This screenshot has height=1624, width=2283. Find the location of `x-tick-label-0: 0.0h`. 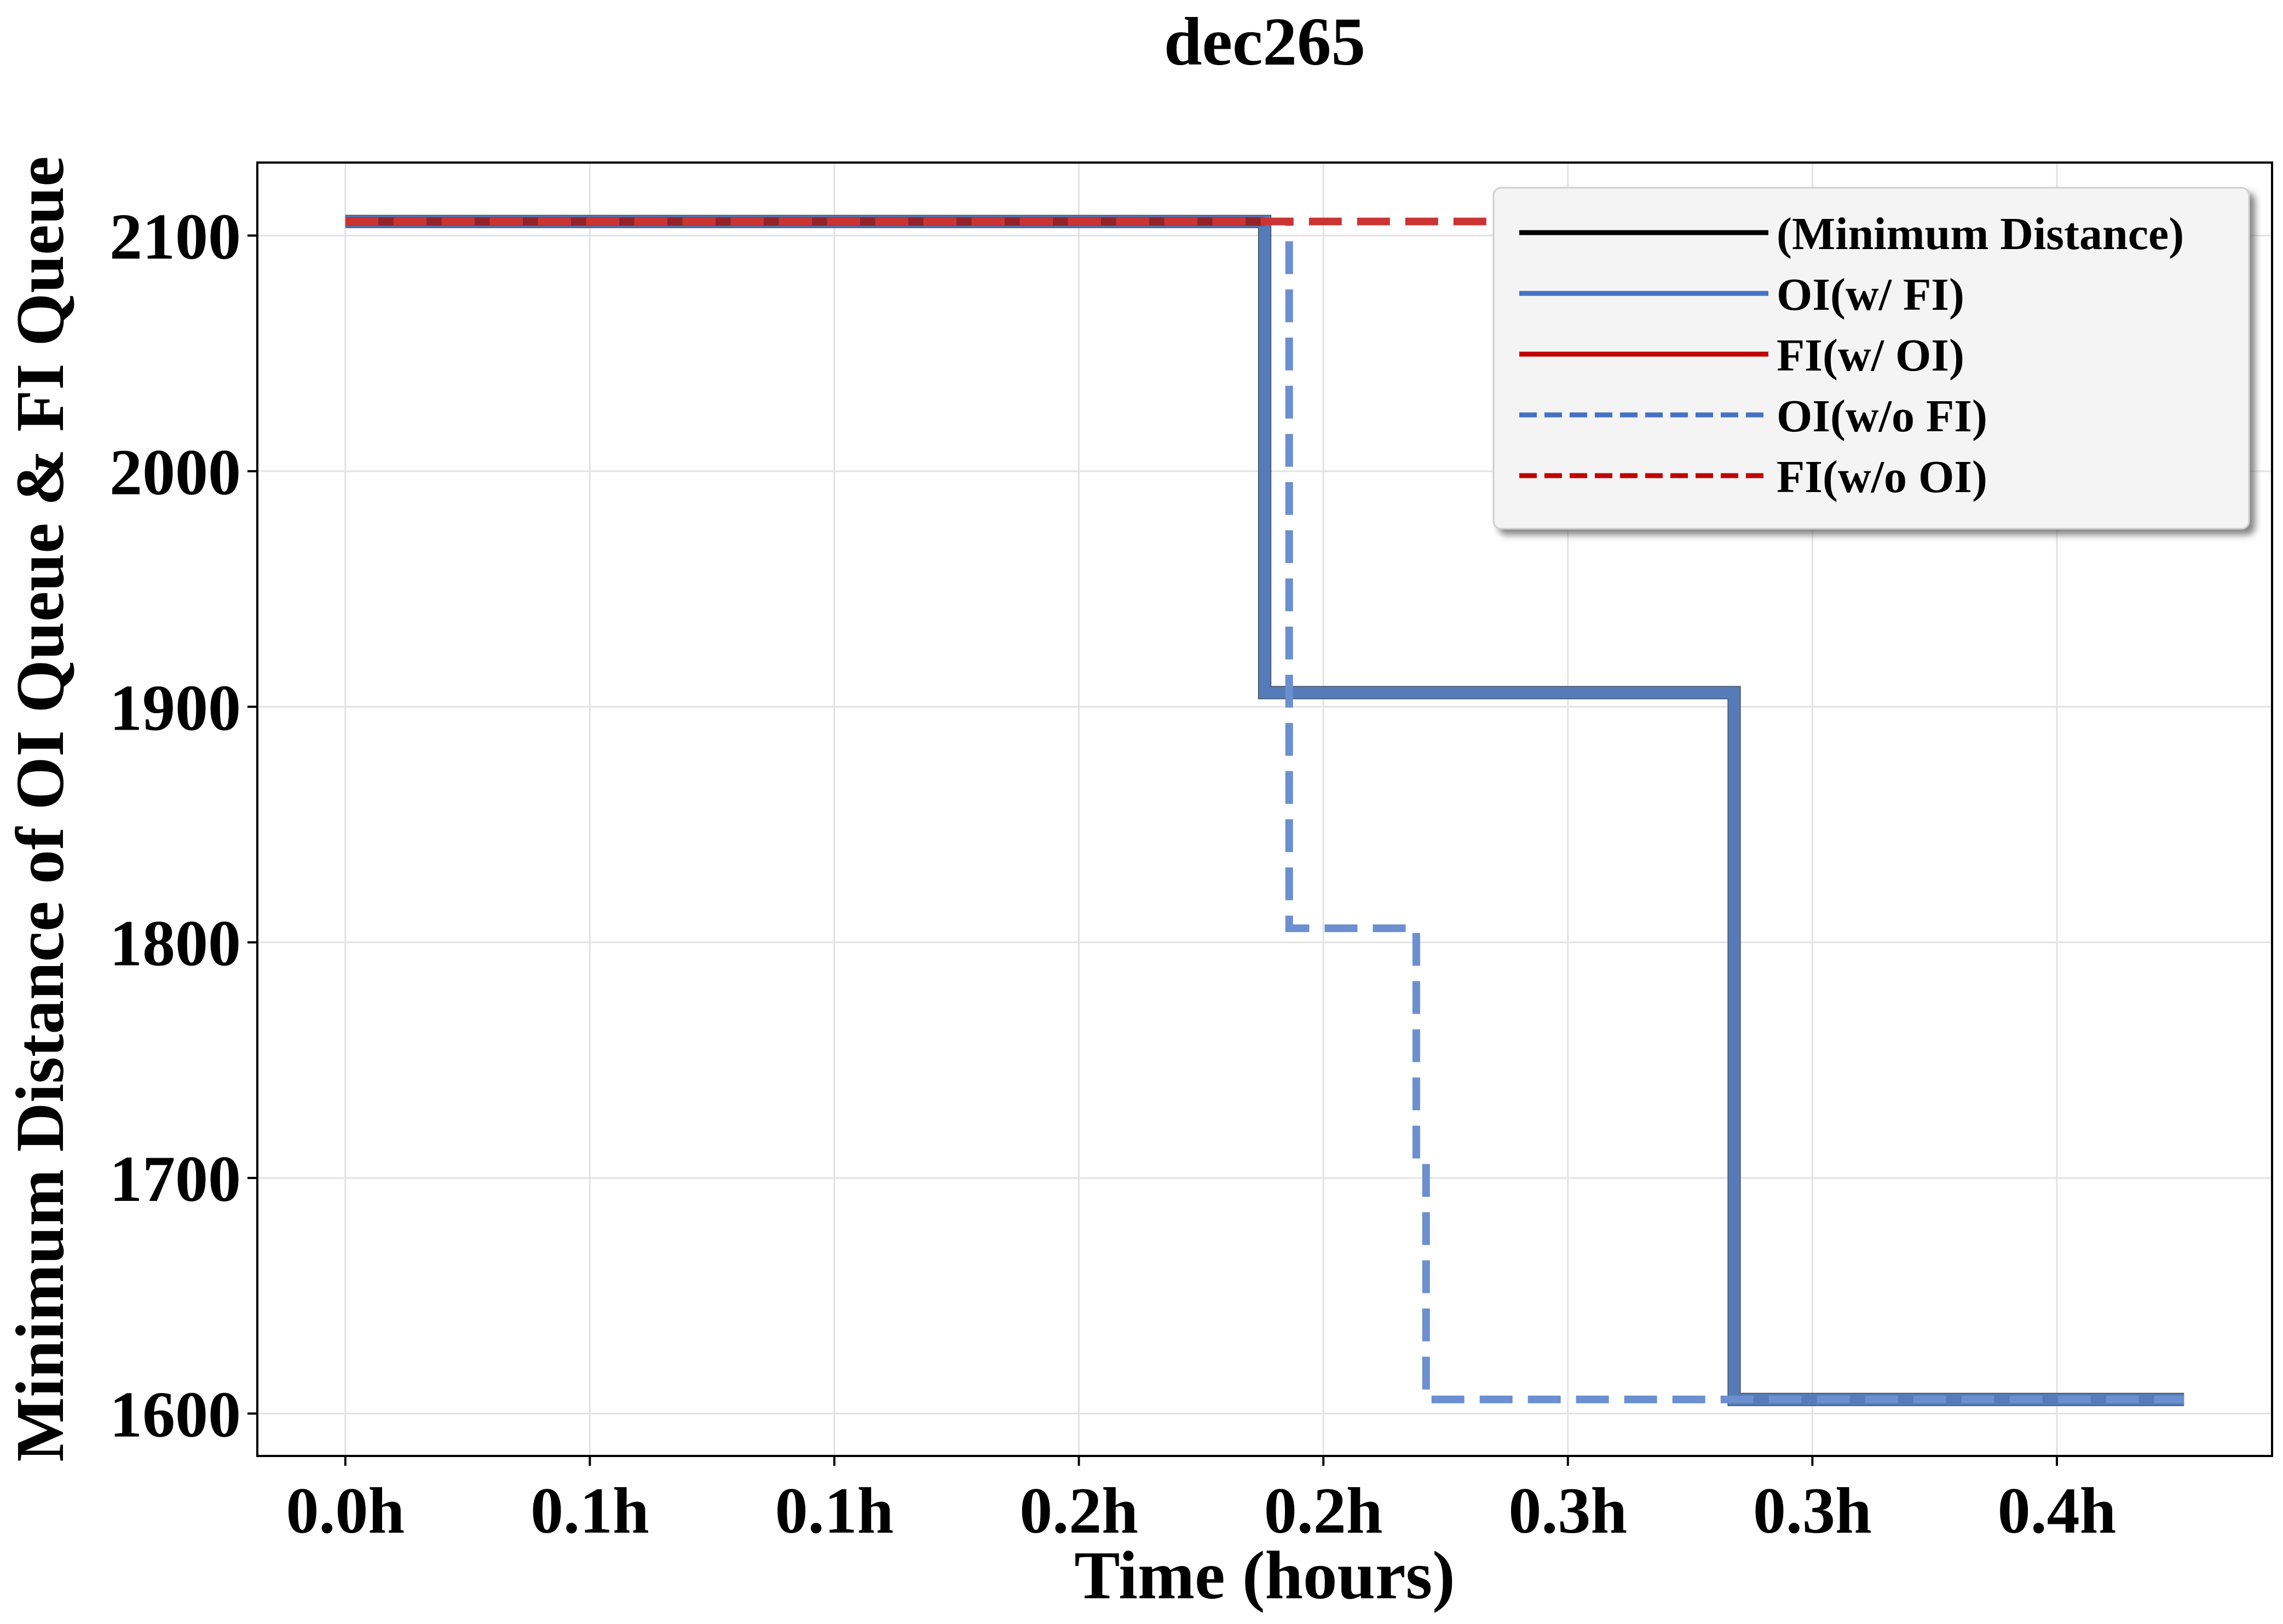

x-tick-label-0: 0.0h is located at coordinates (345, 1510).